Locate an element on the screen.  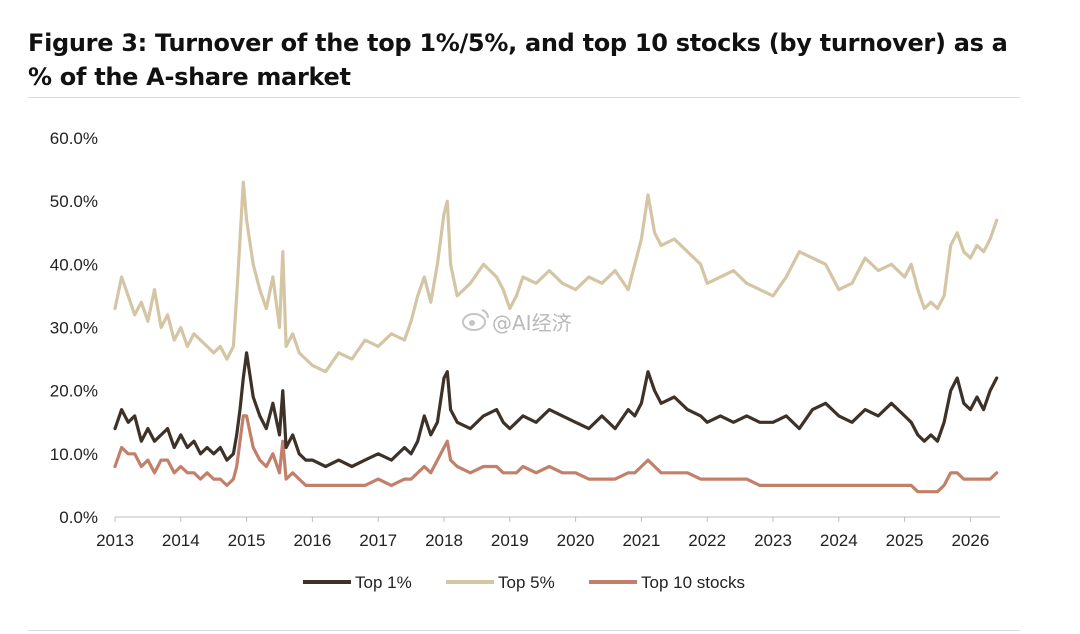
series-line-top-10-stocks is located at coordinates (556, 454).